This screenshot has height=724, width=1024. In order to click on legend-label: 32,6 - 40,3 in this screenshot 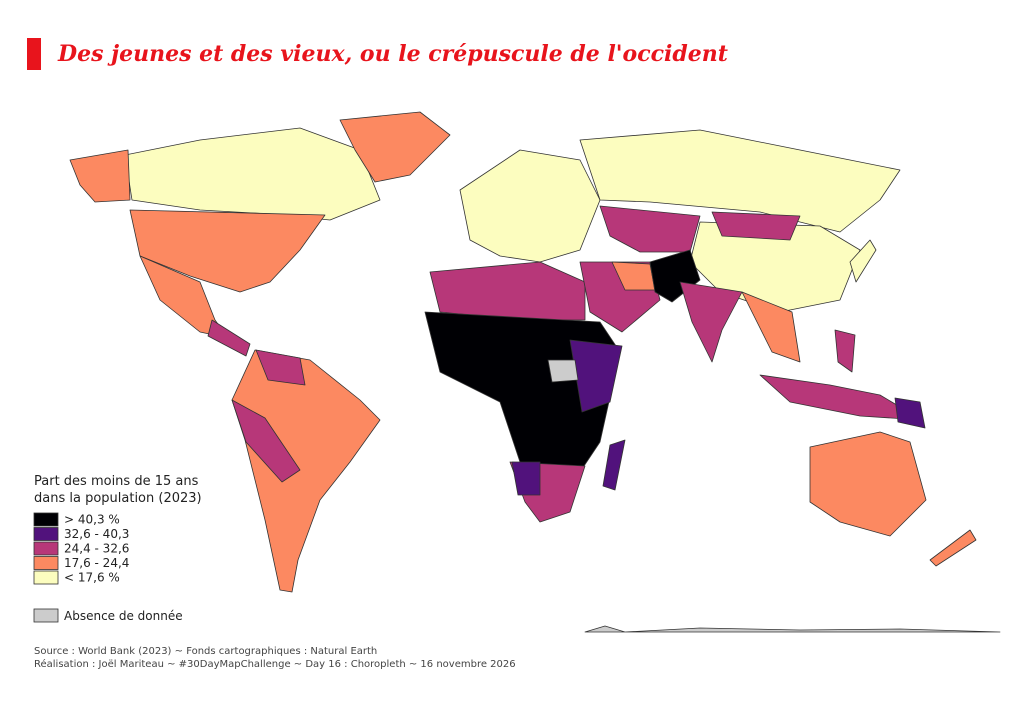, I will do `click(96, 534)`.